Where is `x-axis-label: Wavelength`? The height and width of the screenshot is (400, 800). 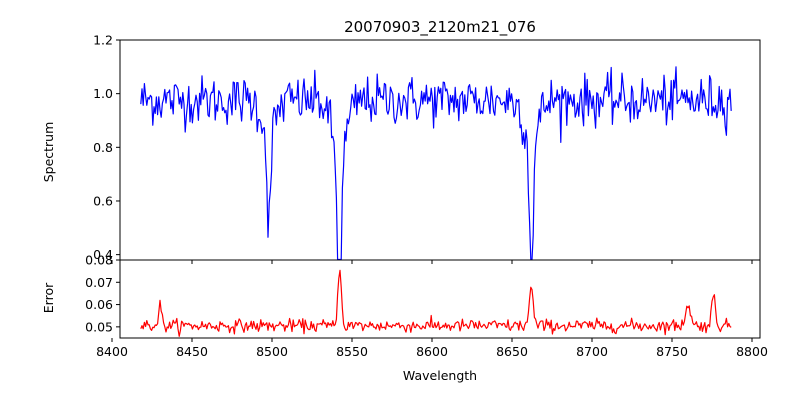 x-axis-label: Wavelength is located at coordinates (440, 375).